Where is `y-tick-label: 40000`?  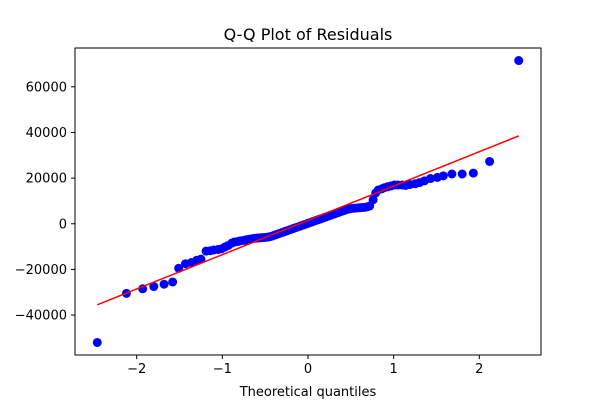 y-tick-label: 40000 is located at coordinates (46, 133).